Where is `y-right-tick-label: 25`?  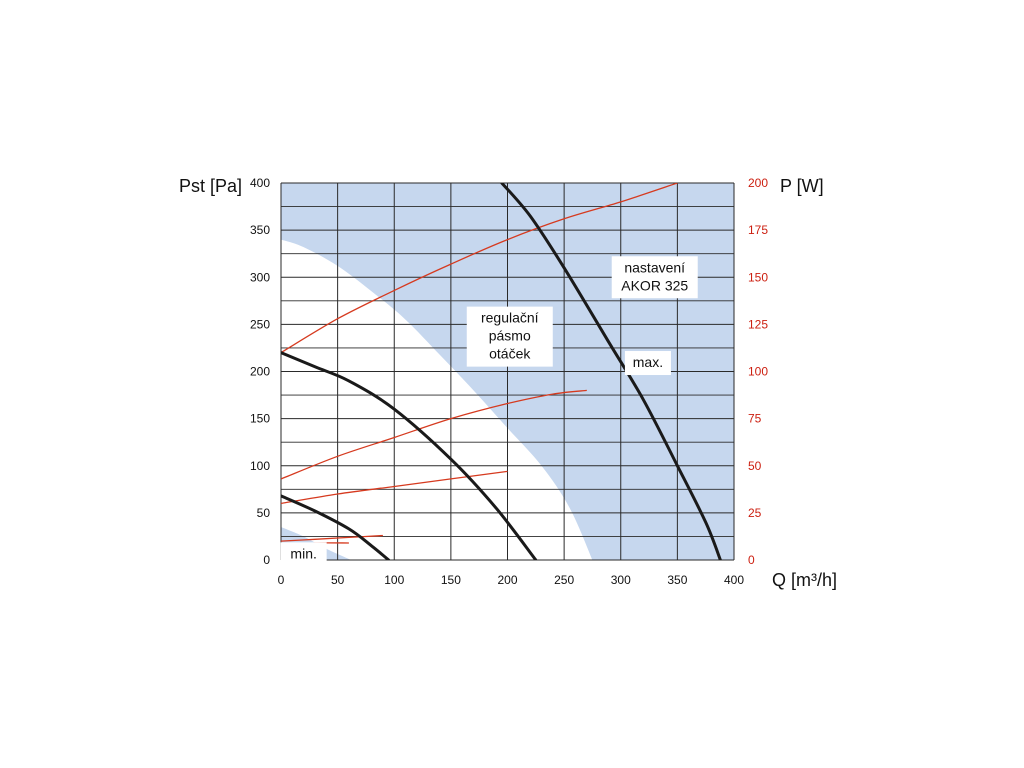
y-right-tick-label: 25 is located at coordinates (755, 513).